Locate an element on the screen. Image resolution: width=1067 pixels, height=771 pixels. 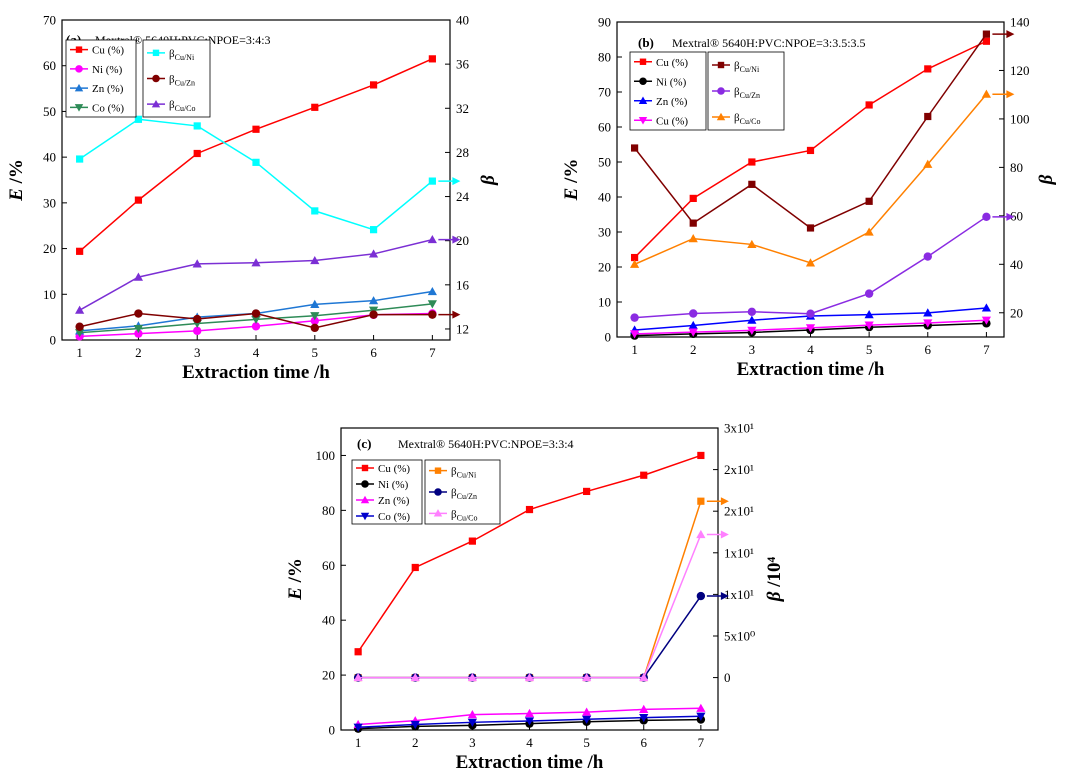
legend-label-subscript: Cu/Co is located at coordinates (467, 517).